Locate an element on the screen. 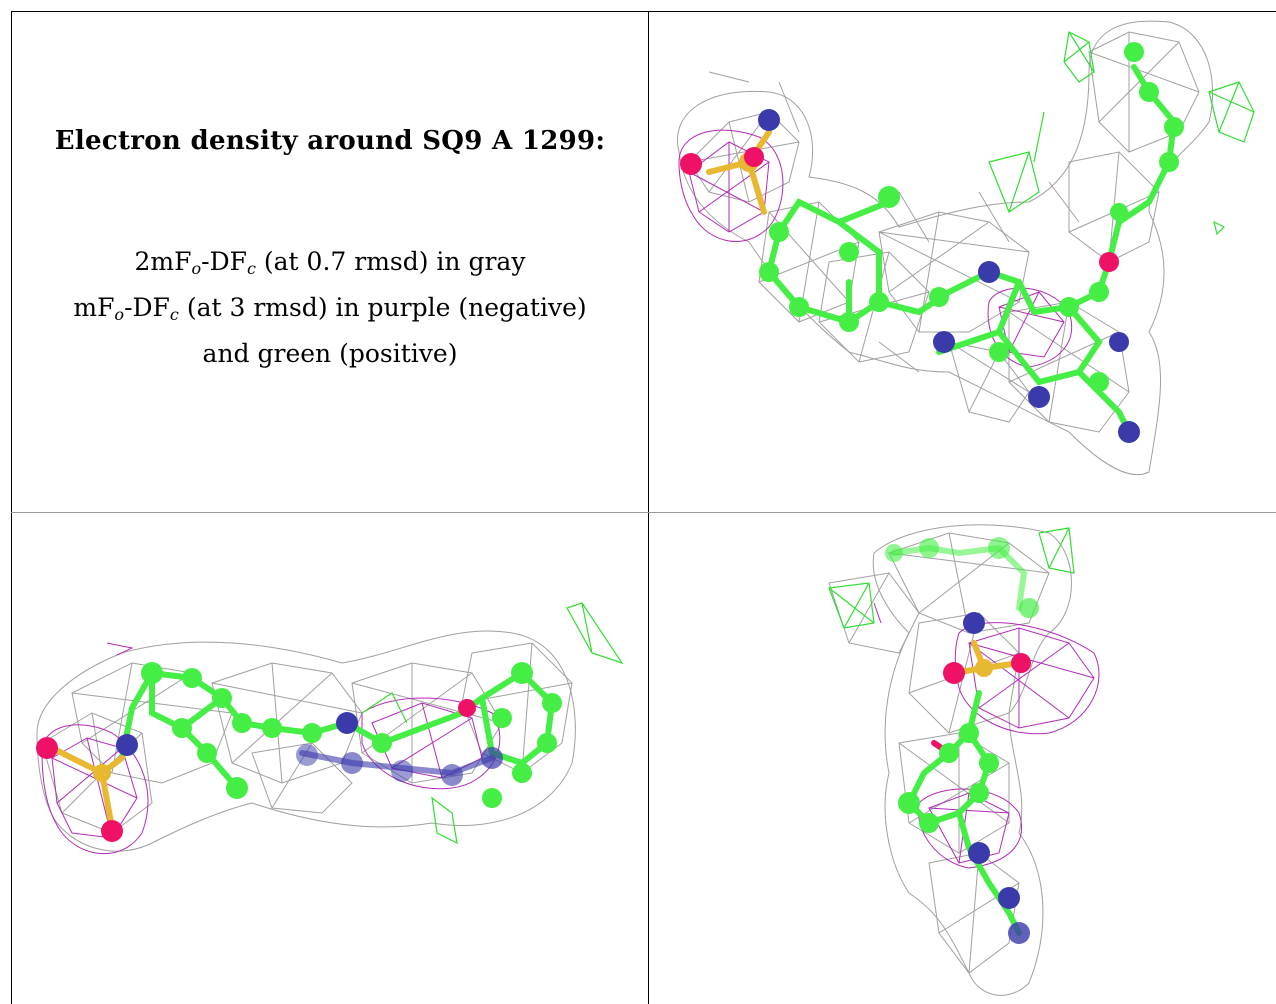 The width and height of the screenshot is (1276, 1004). legend-fofc-a: mF is located at coordinates (94, 307).